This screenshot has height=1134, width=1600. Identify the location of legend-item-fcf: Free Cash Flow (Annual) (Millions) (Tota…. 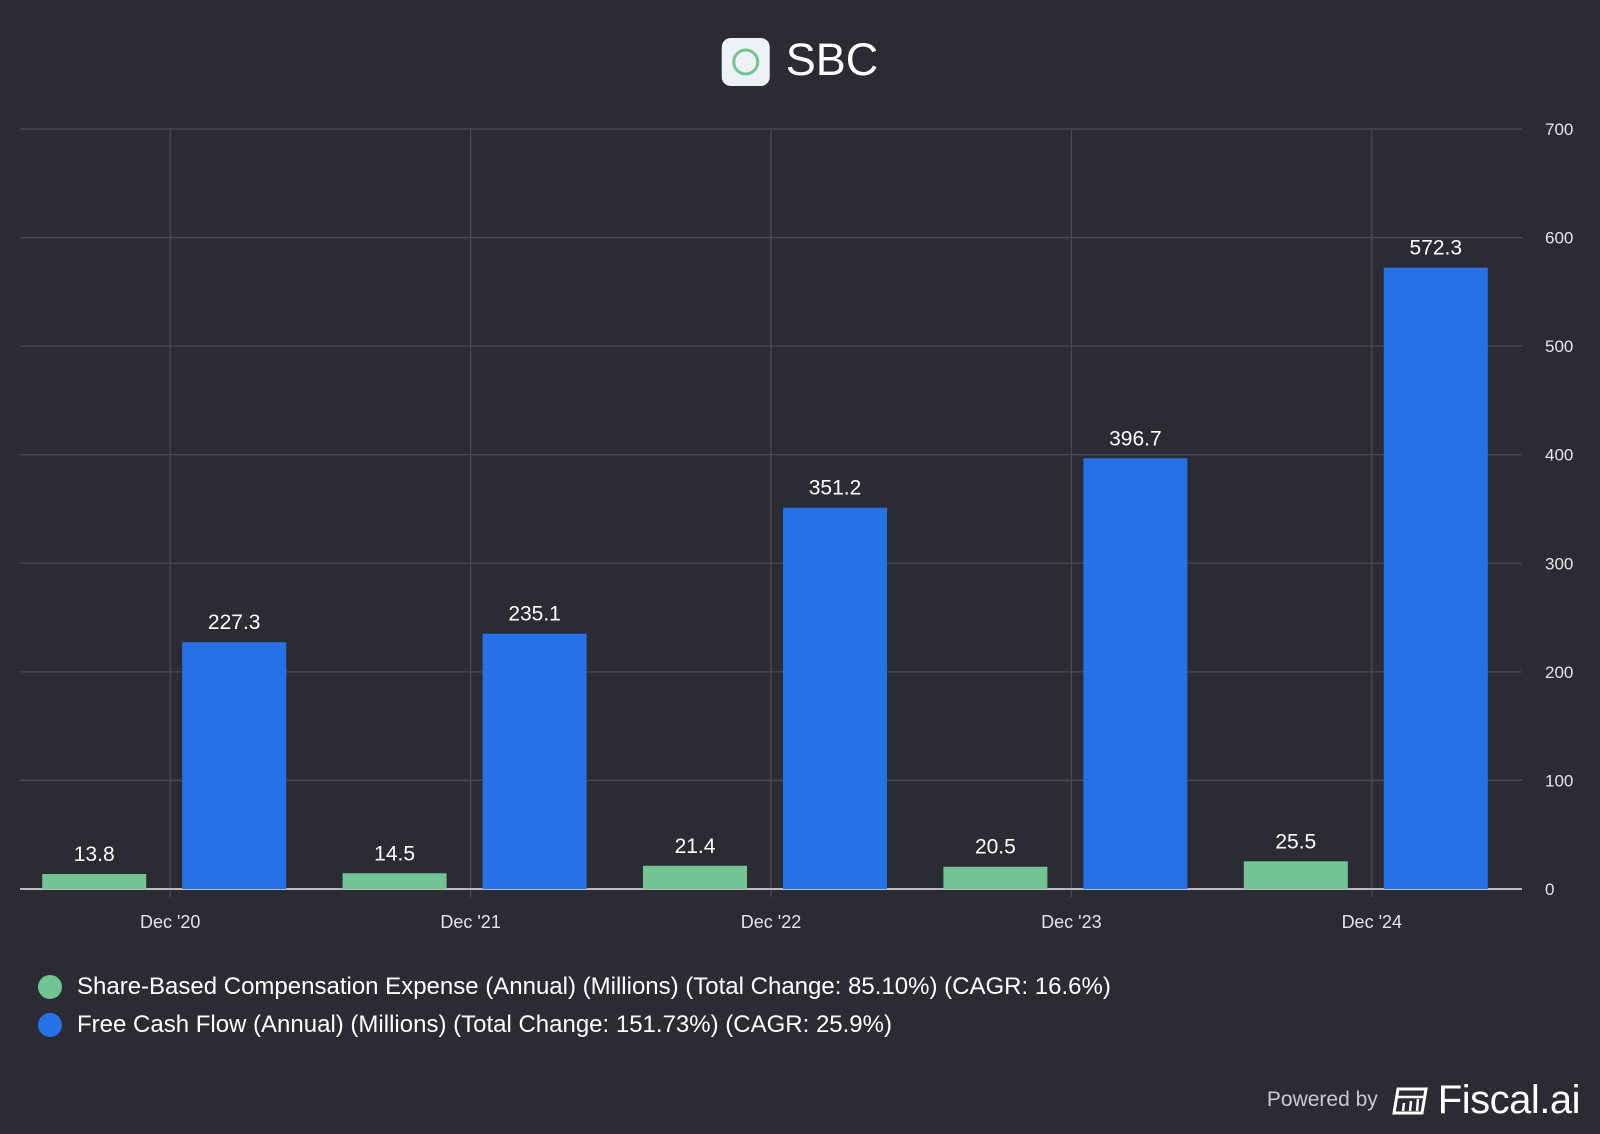
(574, 1025).